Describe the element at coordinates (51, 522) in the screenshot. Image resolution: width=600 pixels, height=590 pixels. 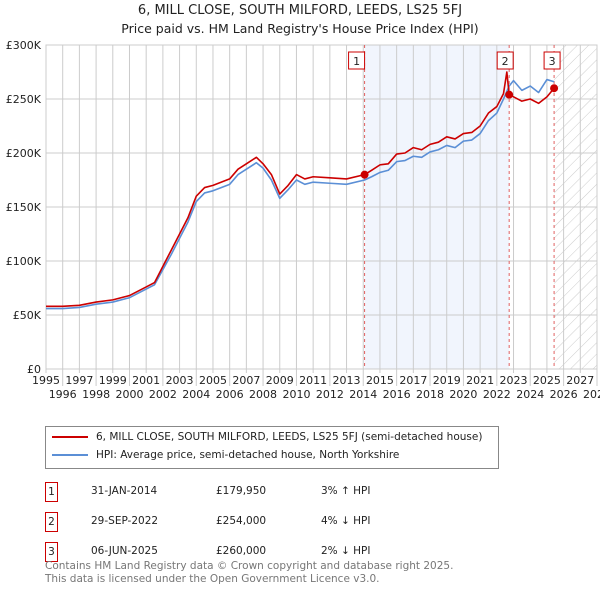
I see `transaction-marker: 2` at that location.